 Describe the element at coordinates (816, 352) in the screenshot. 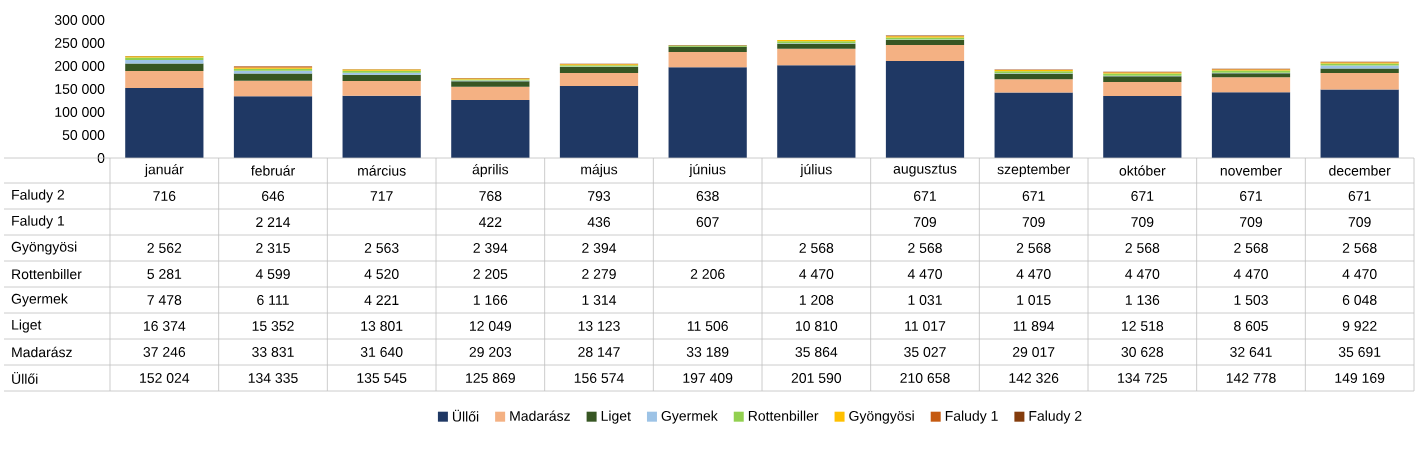

I see `data-label: 35 864` at that location.